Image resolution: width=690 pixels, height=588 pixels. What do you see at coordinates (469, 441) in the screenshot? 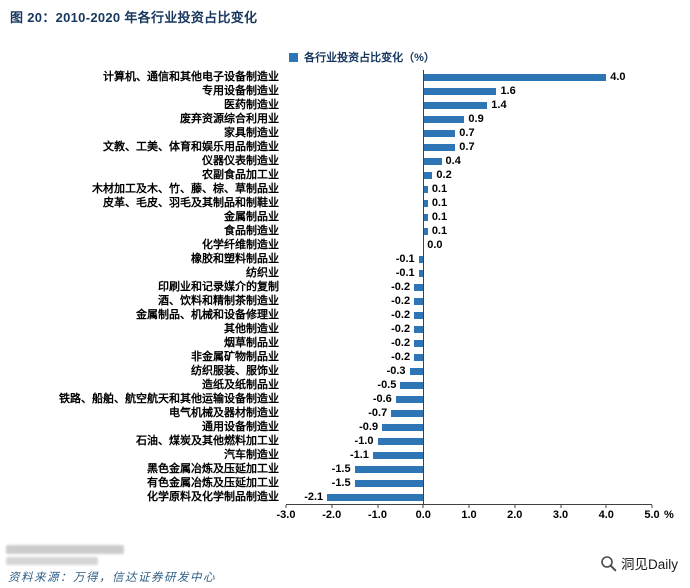
I see `bar-track: -1.0` at bounding box center [469, 441].